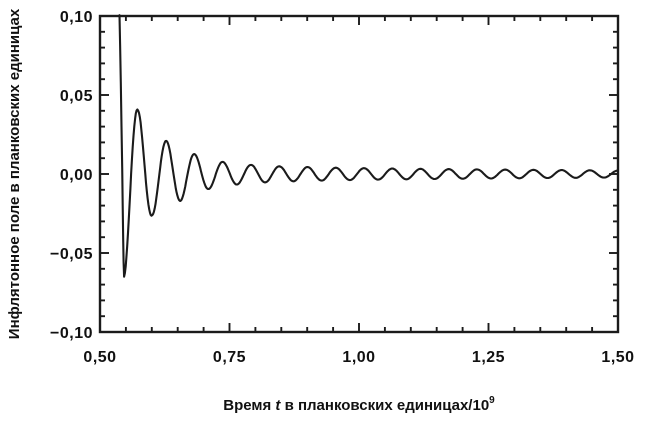 This screenshot has height=422, width=650. Describe the element at coordinates (76, 17) in the screenshot. I see `y-tick-label: 0,10` at that location.